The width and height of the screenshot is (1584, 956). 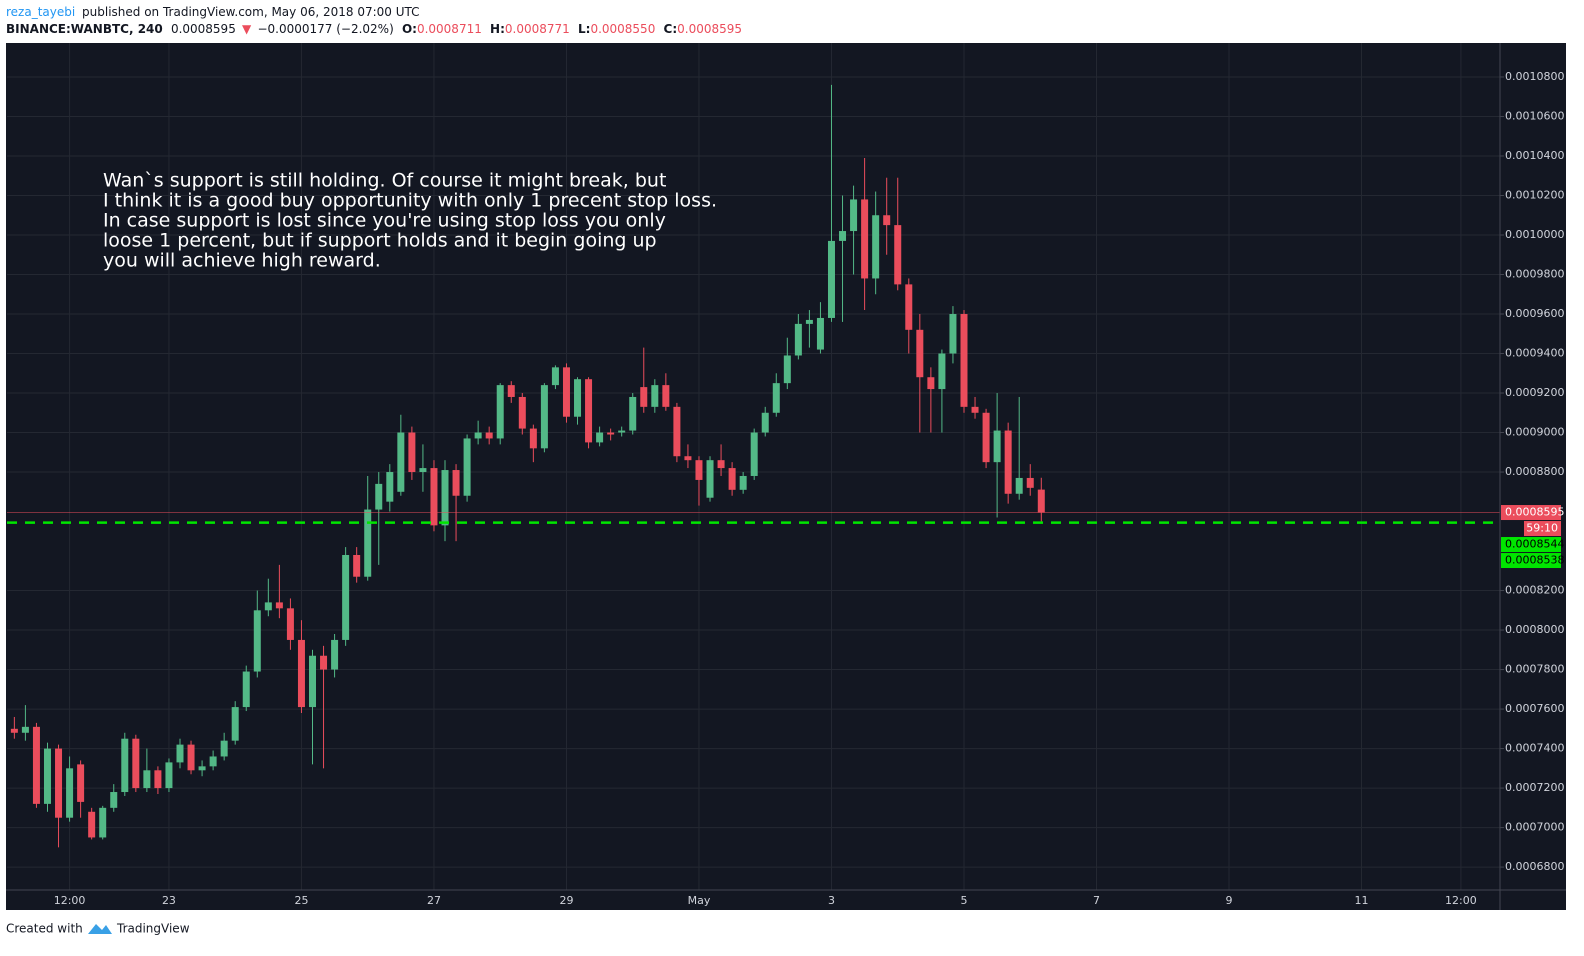 I want to click on x-tick-label: May, so click(x=699, y=900).